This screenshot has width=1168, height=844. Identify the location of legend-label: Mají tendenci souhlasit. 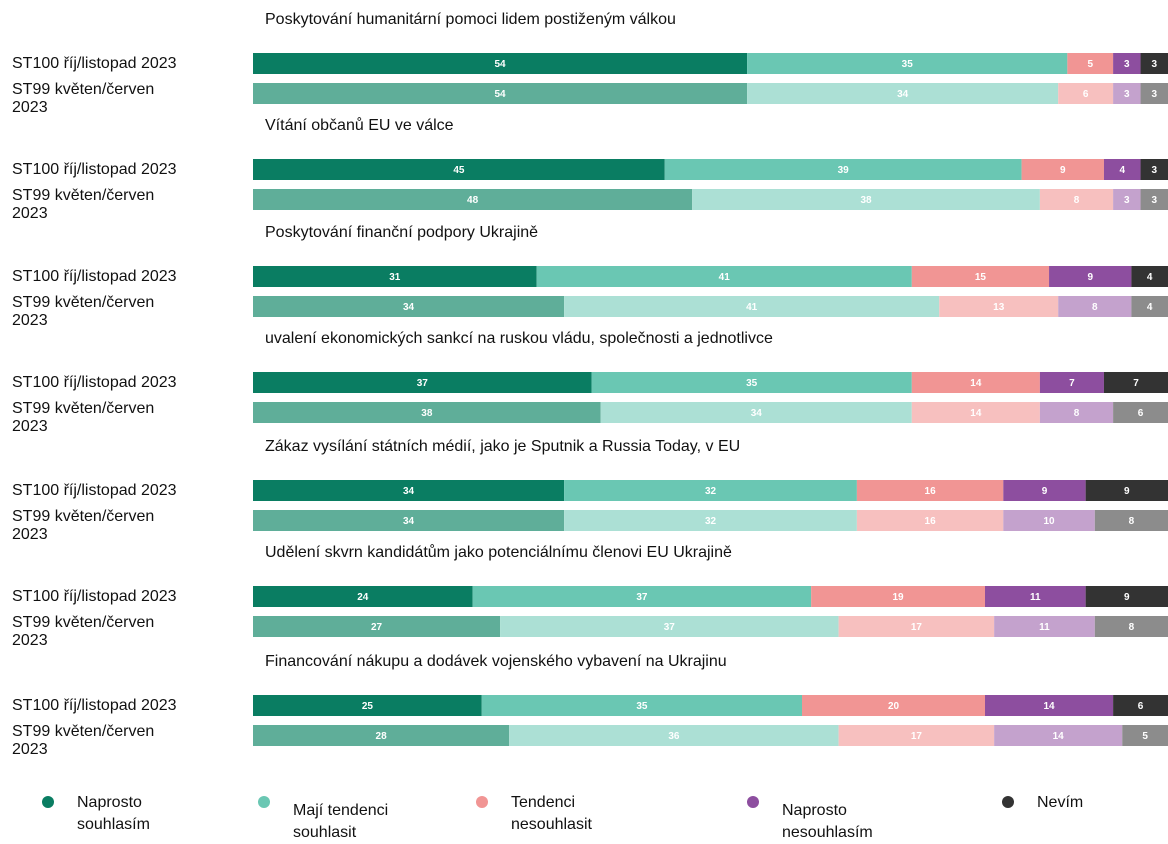
(341, 821).